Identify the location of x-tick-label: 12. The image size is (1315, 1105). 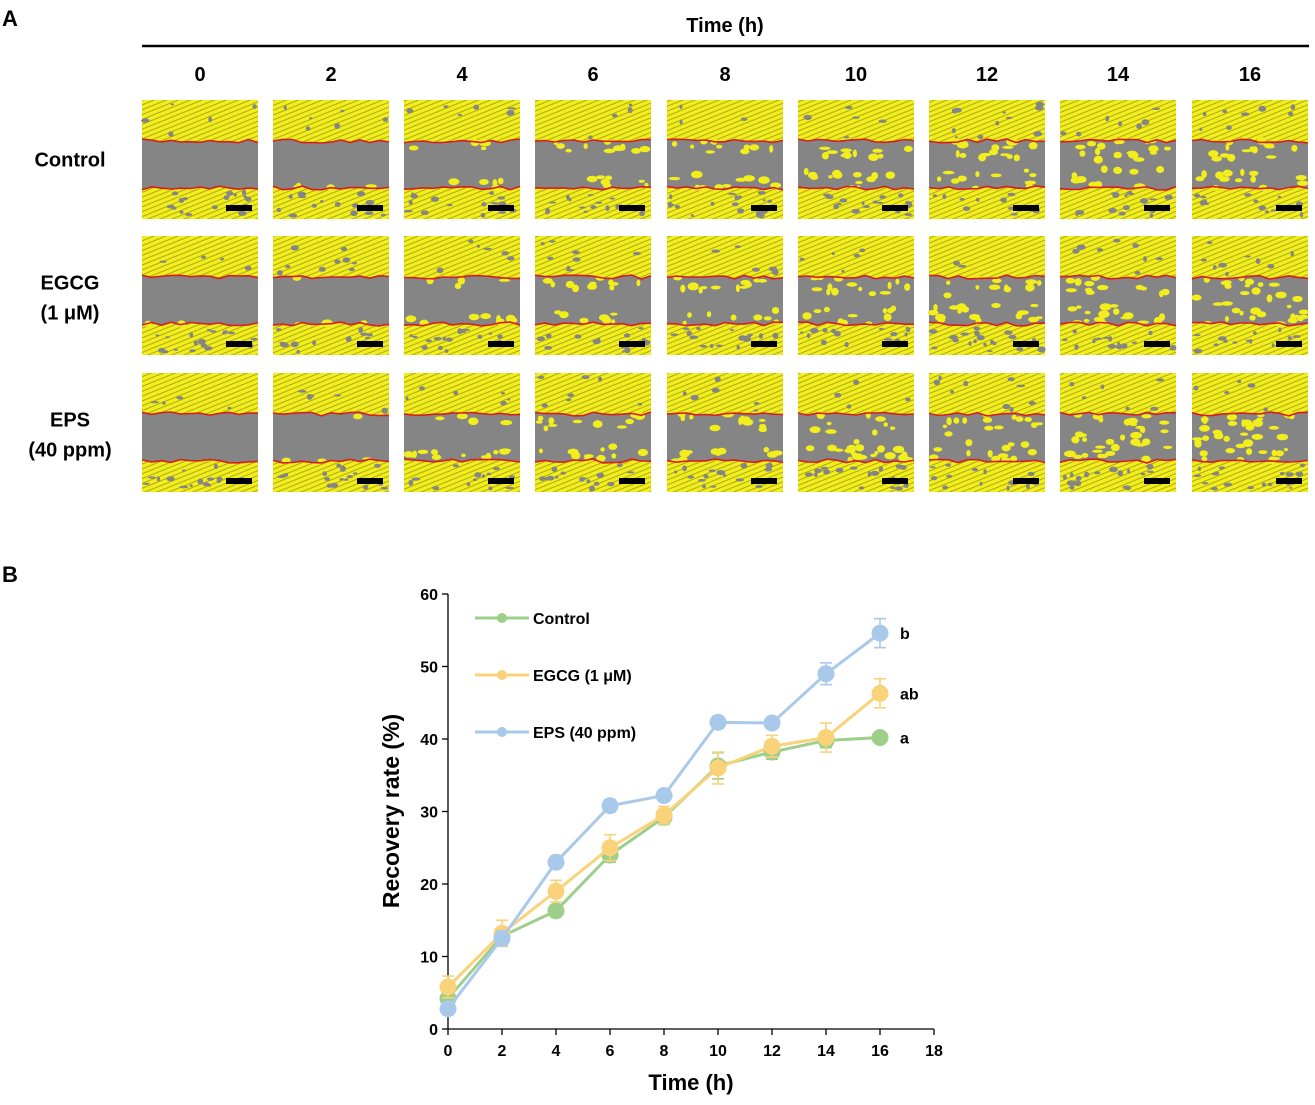
(772, 1051).